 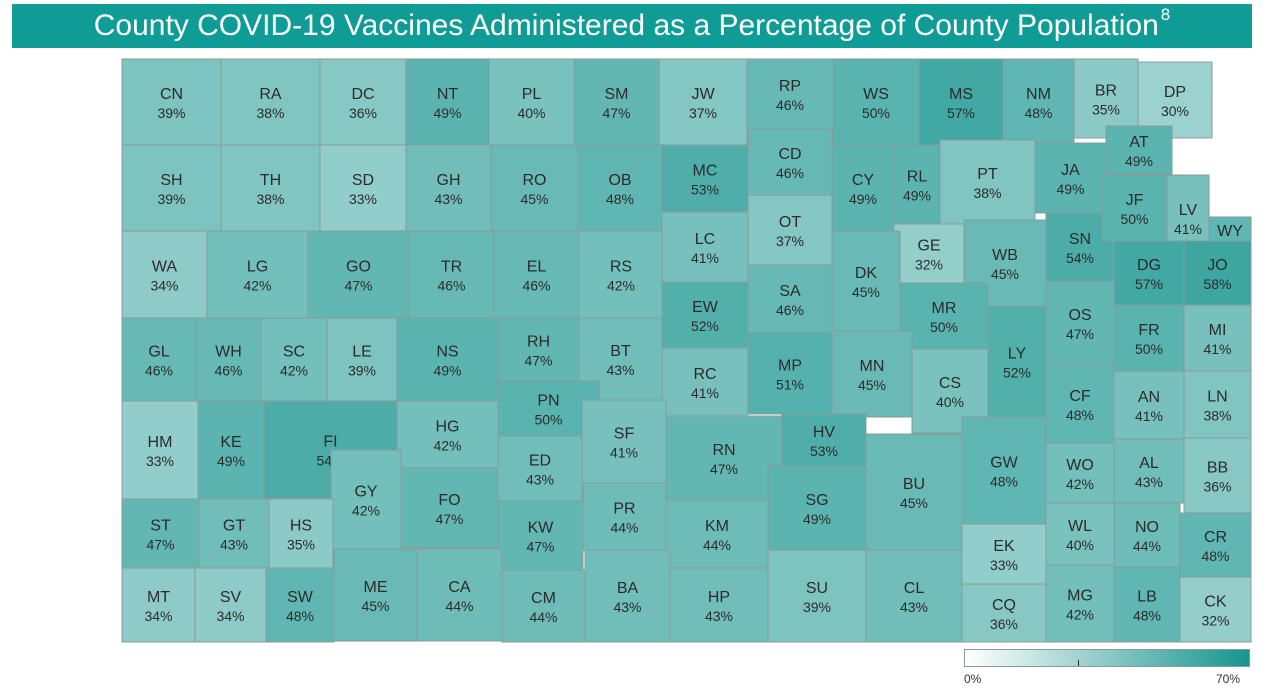 I want to click on county-gh: GH 43%, so click(x=448, y=188).